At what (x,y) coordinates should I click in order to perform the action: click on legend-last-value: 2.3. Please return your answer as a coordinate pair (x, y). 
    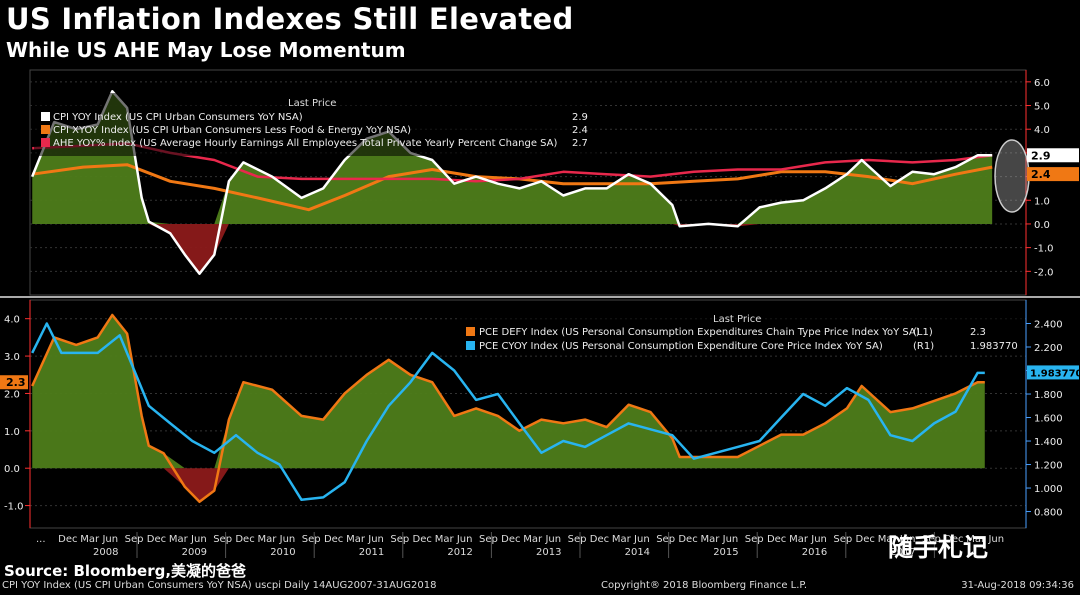
    Looking at the image, I should click on (978, 332).